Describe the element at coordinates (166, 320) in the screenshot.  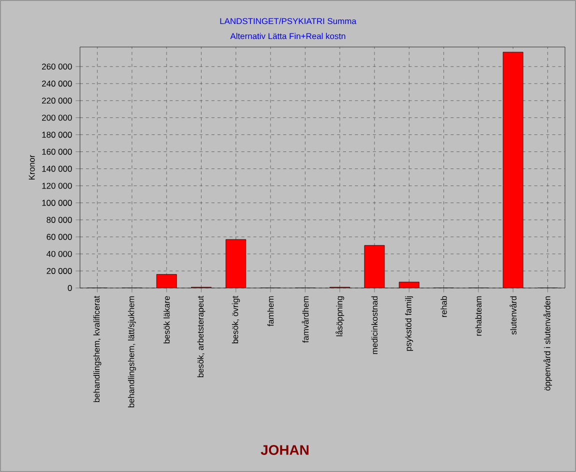
I see `x-tick-label: besök läkare` at that location.